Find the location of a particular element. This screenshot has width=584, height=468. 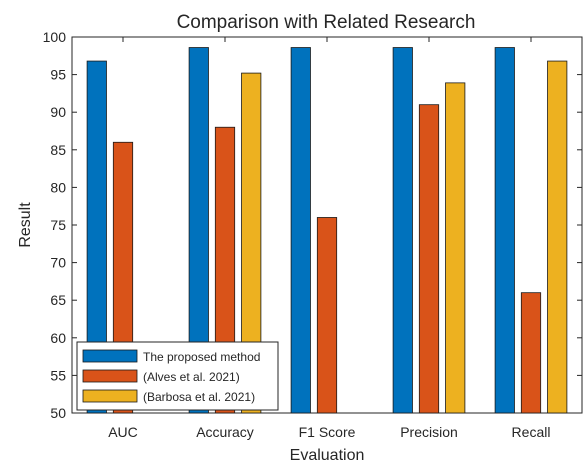

x-tick-label: Accuracy is located at coordinates (225, 432).